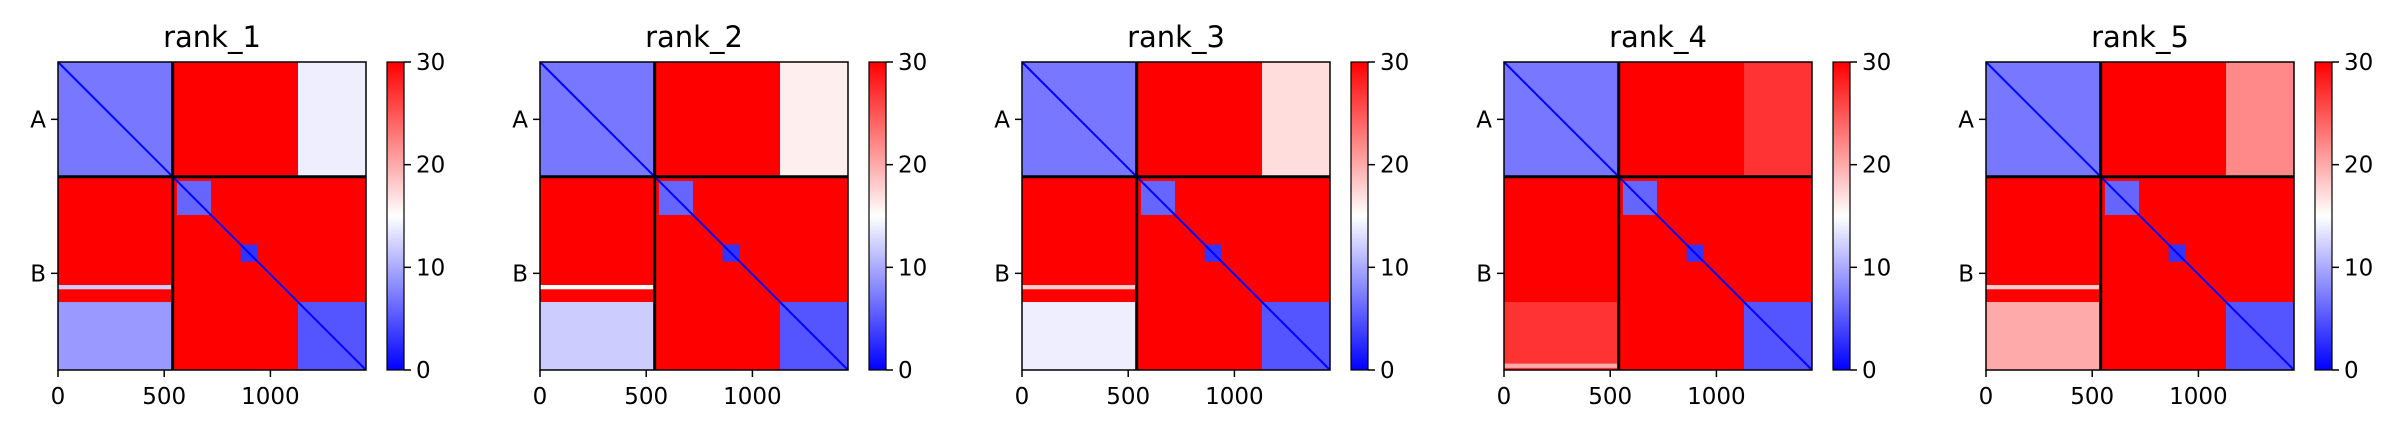 The image size is (2401, 438). What do you see at coordinates (2140, 37) in the screenshot?
I see `panel-title: rank_5` at bounding box center [2140, 37].